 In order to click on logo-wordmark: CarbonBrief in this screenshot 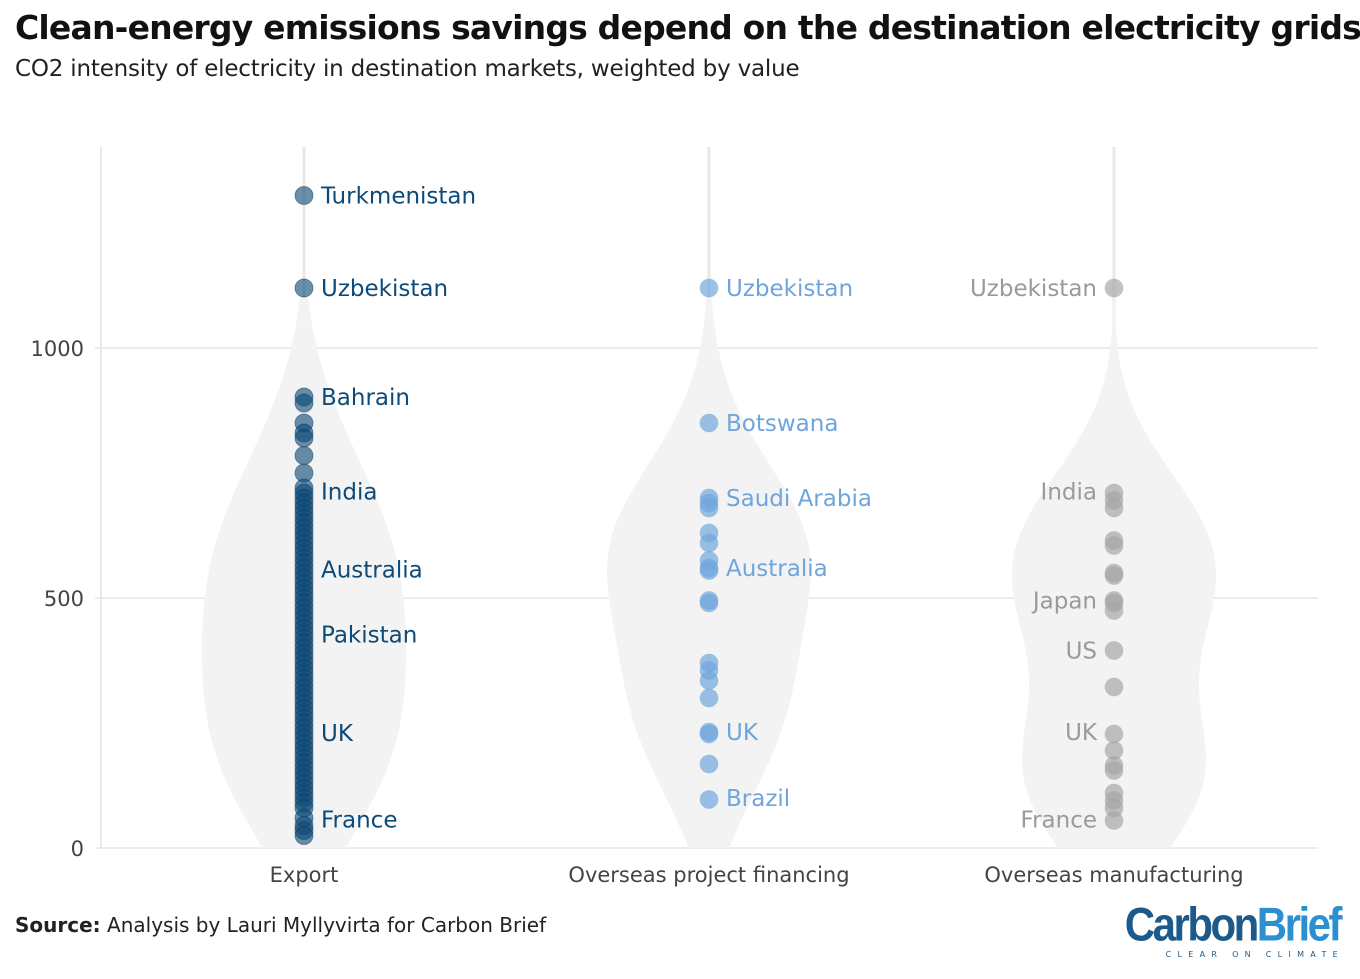, I will do `click(1233, 924)`.